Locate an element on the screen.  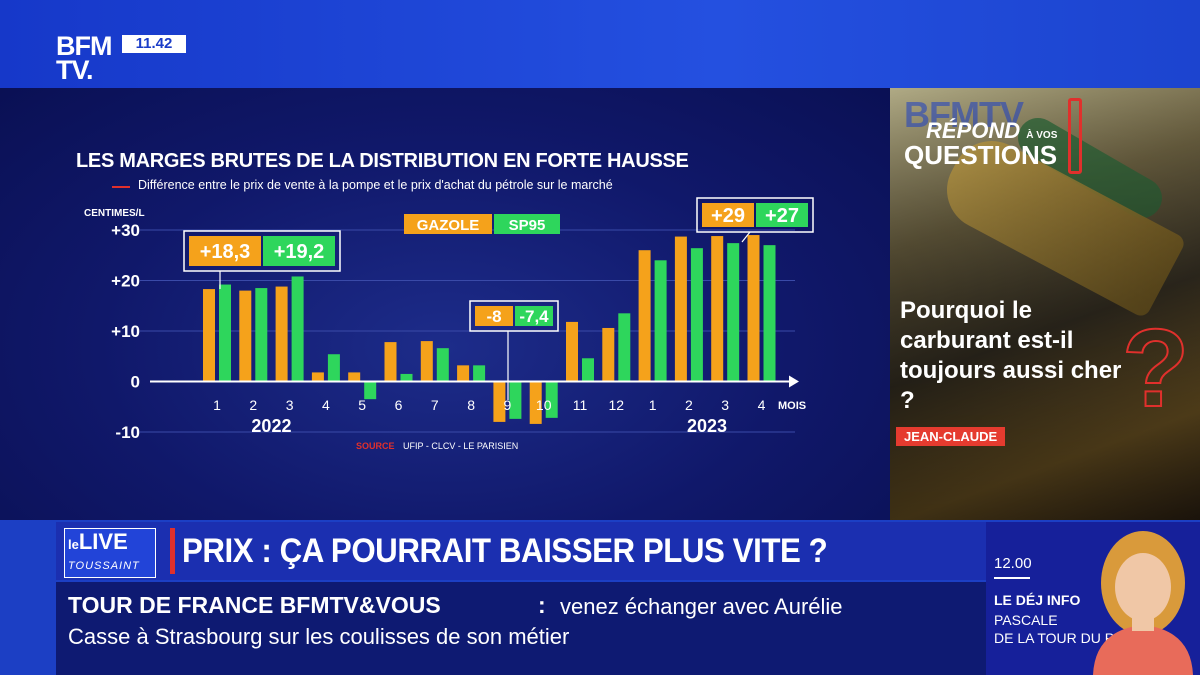
clock: 11.42 is located at coordinates (154, 44).